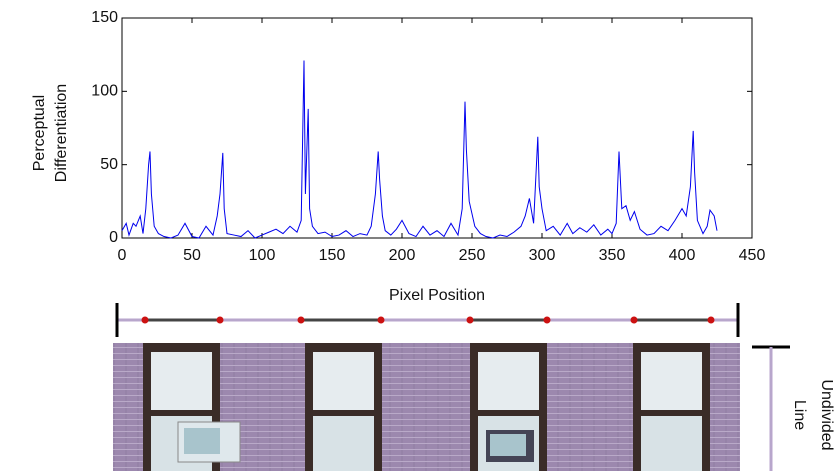 The height and width of the screenshot is (471, 837). I want to click on x-tick-label: 50, so click(192, 255).